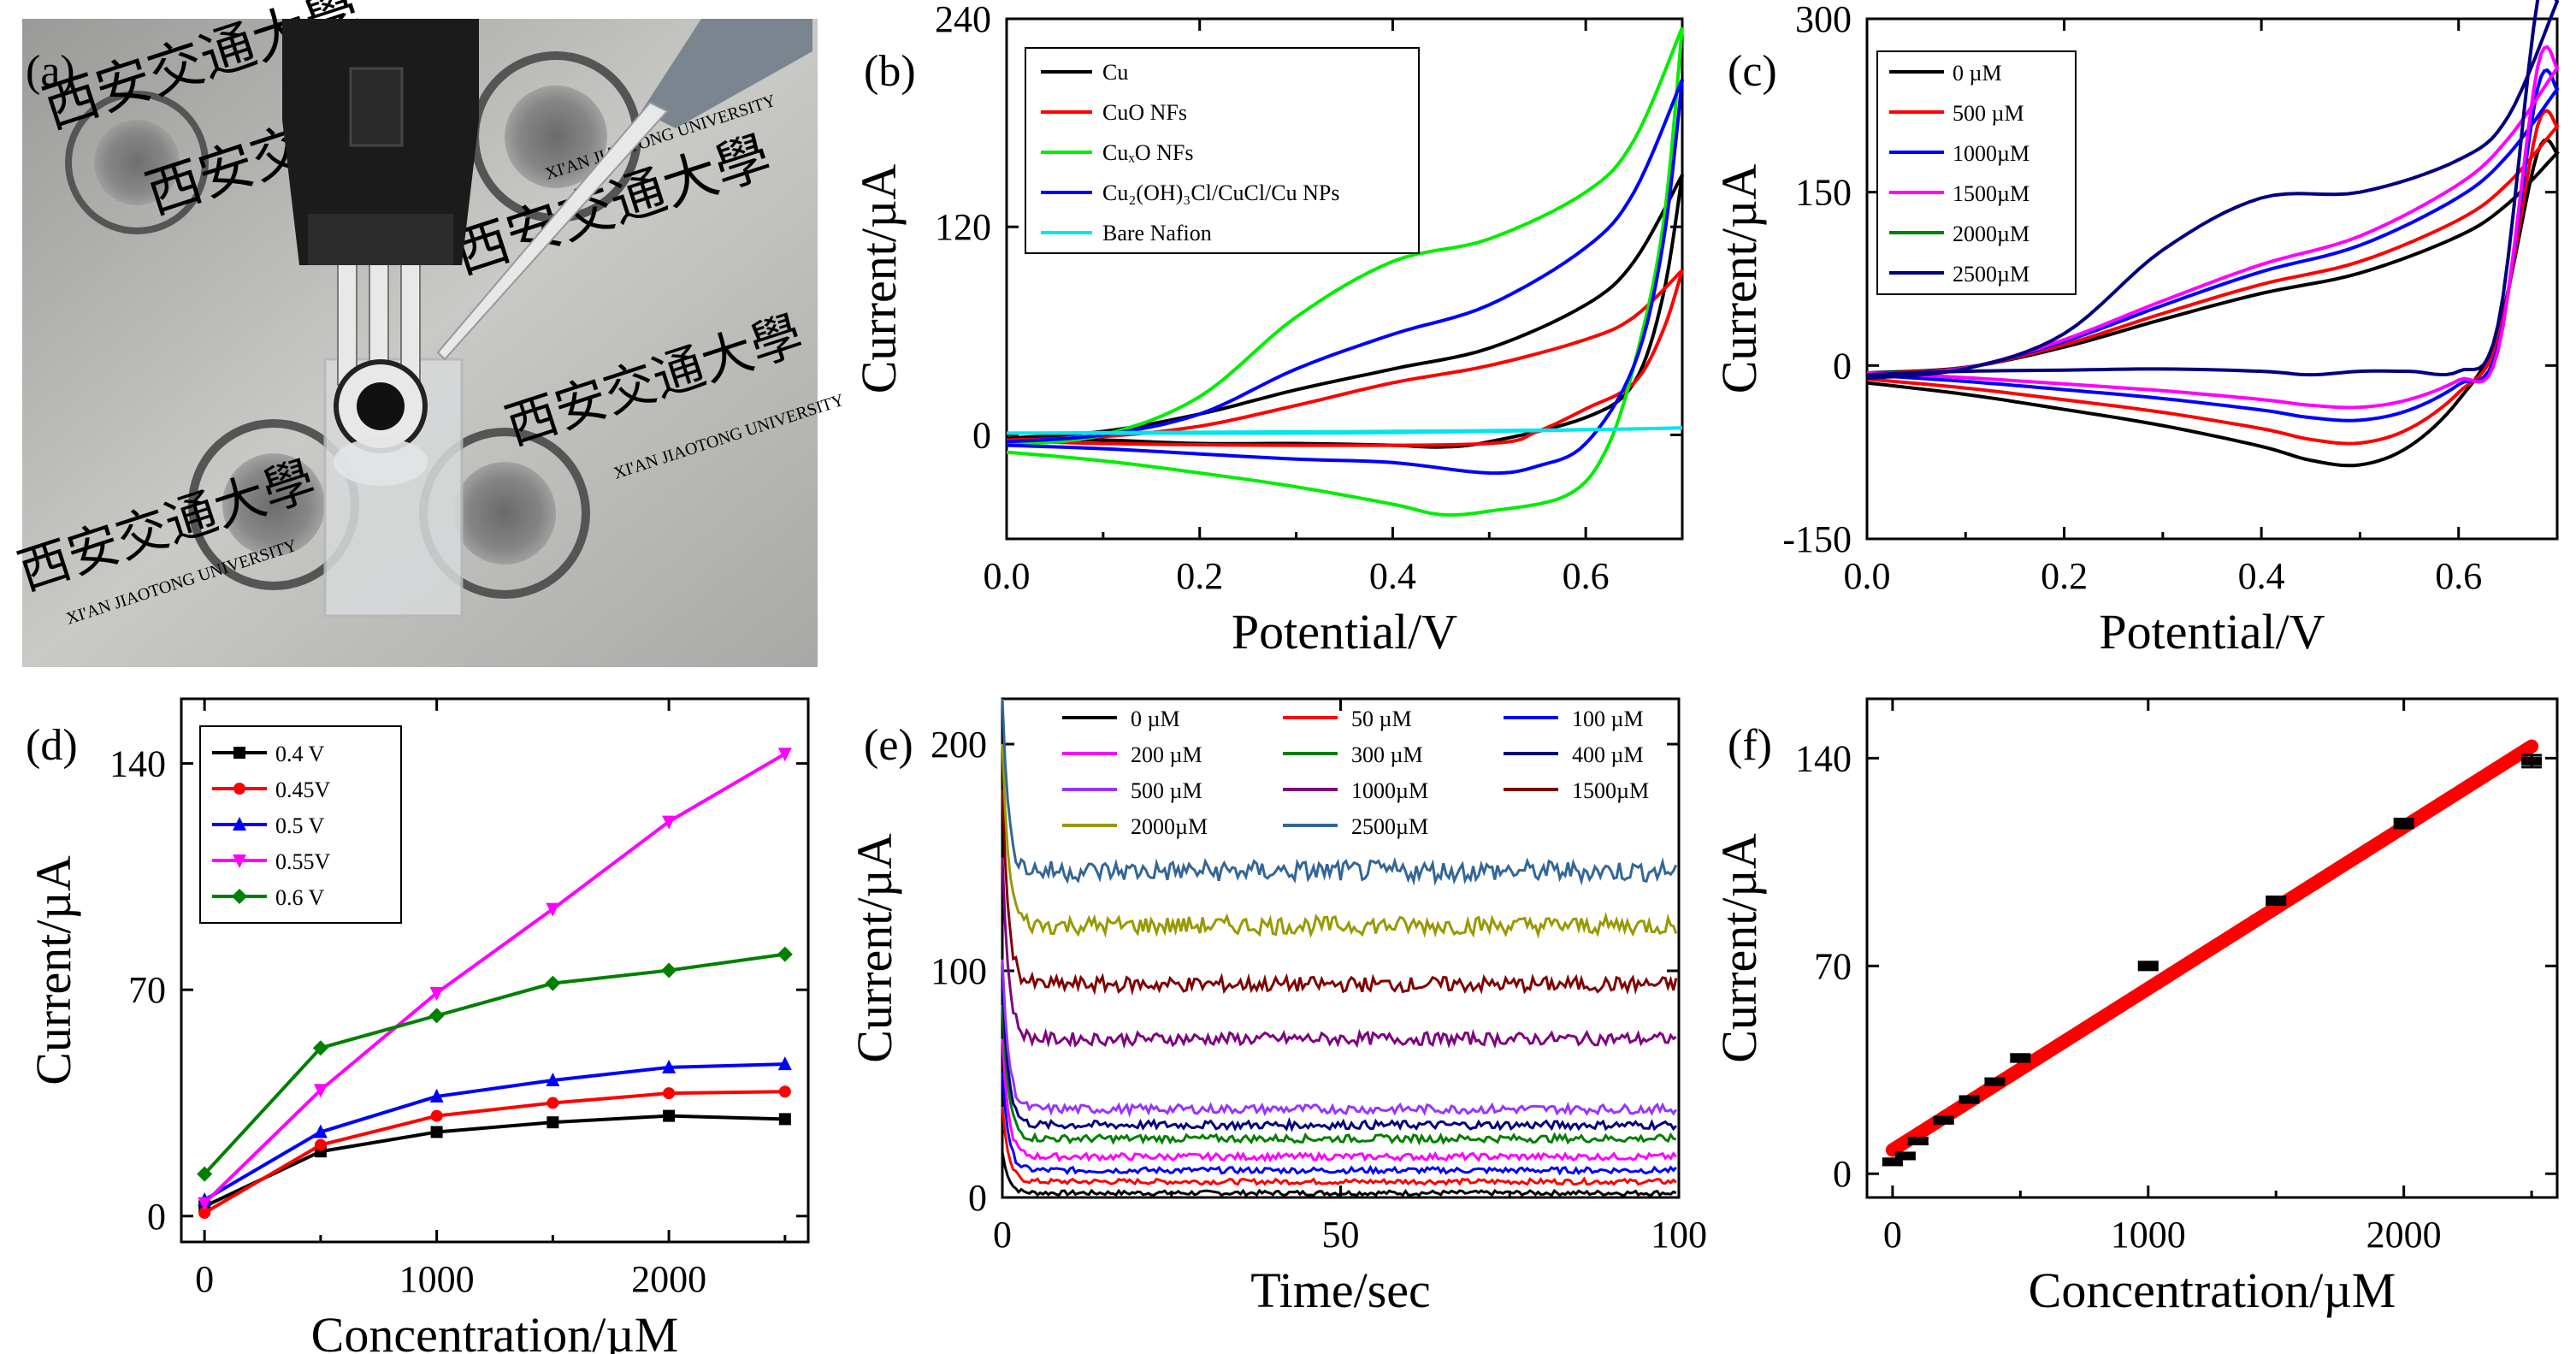 The width and height of the screenshot is (2576, 1354). Describe the element at coordinates (1340, 1290) in the screenshot. I see `x-axis-label: Time/sec` at that location.